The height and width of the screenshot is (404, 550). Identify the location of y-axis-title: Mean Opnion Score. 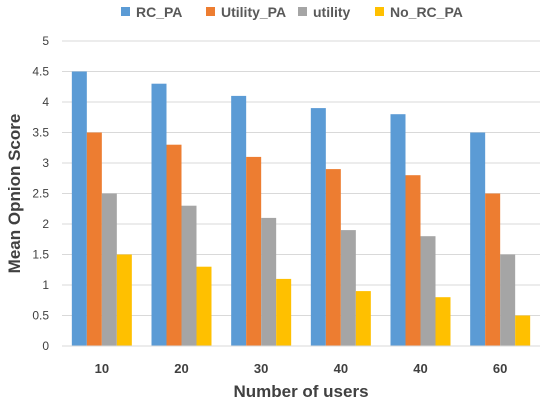
(14, 194).